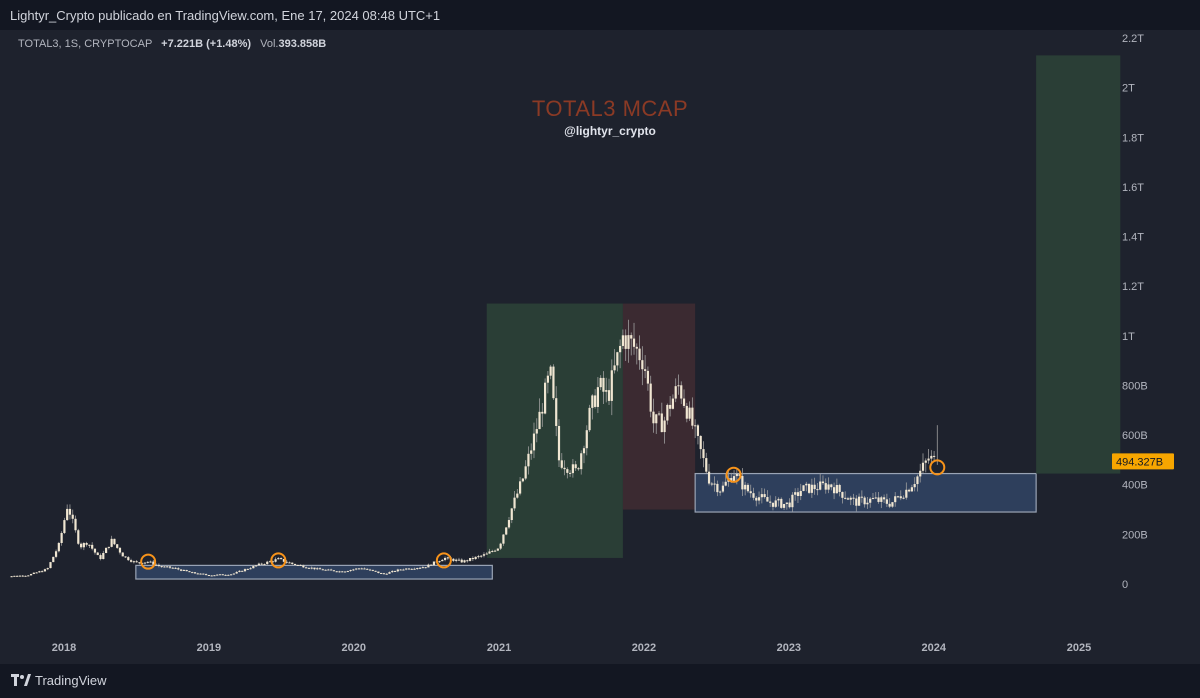 Image resolution: width=1200 pixels, height=698 pixels. I want to click on x-tick-label-5: 2023, so click(789, 648).